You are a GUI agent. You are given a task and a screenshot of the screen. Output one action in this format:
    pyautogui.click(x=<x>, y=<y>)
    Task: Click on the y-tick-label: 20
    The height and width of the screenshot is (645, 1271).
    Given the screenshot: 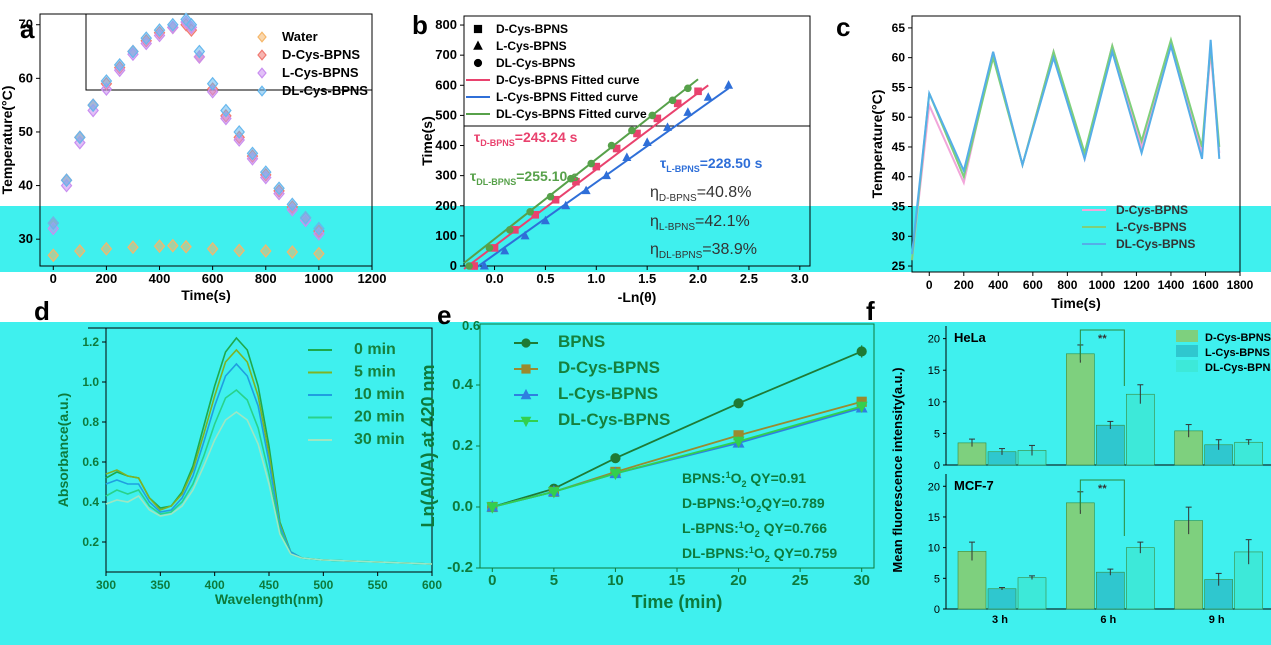 What is the action you would take?
    pyautogui.click(x=934, y=340)
    